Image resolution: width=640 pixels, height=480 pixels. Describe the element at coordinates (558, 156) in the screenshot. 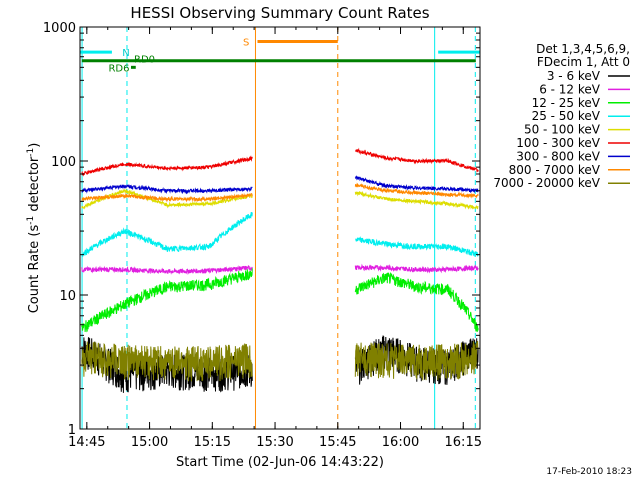

I see `legend-label: 300 - 800 keV` at that location.